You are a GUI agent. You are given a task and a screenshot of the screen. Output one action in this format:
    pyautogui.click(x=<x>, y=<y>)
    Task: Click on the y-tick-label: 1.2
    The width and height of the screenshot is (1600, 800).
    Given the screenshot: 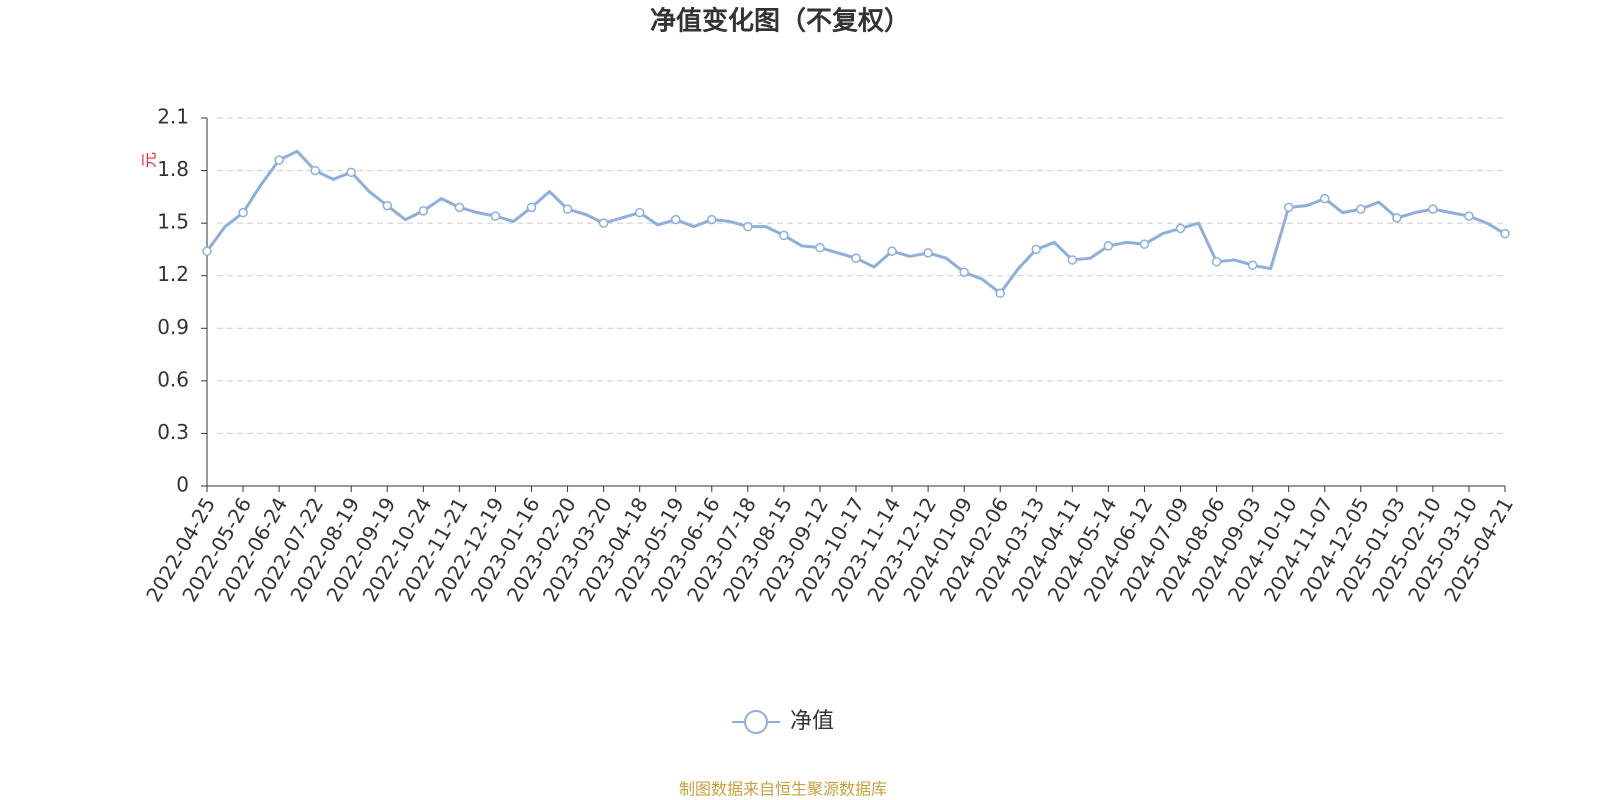 What is the action you would take?
    pyautogui.click(x=173, y=274)
    